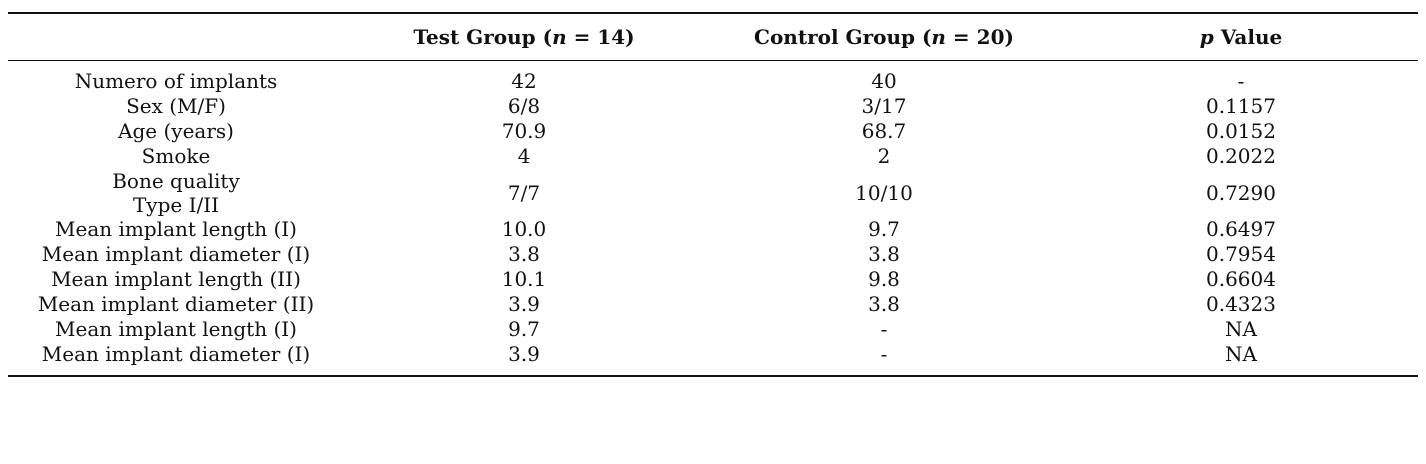 This screenshot has width=1426, height=464. What do you see at coordinates (1241, 106) in the screenshot?
I see `p-value: 0.1157` at bounding box center [1241, 106].